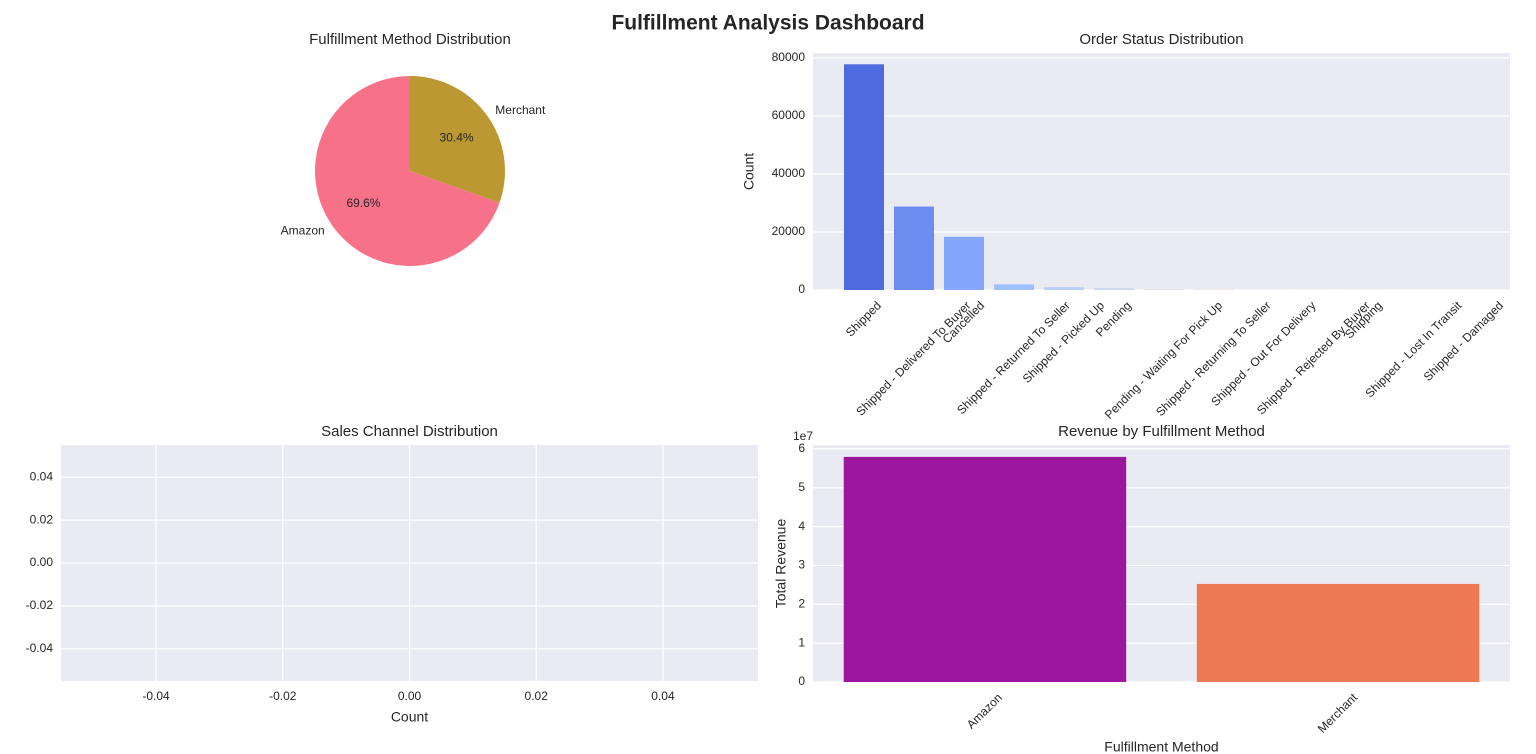 Image resolution: width=1536 pixels, height=754 pixels. What do you see at coordinates (40, 605) in the screenshot?
I see `y-tick-label: -0.02` at bounding box center [40, 605].